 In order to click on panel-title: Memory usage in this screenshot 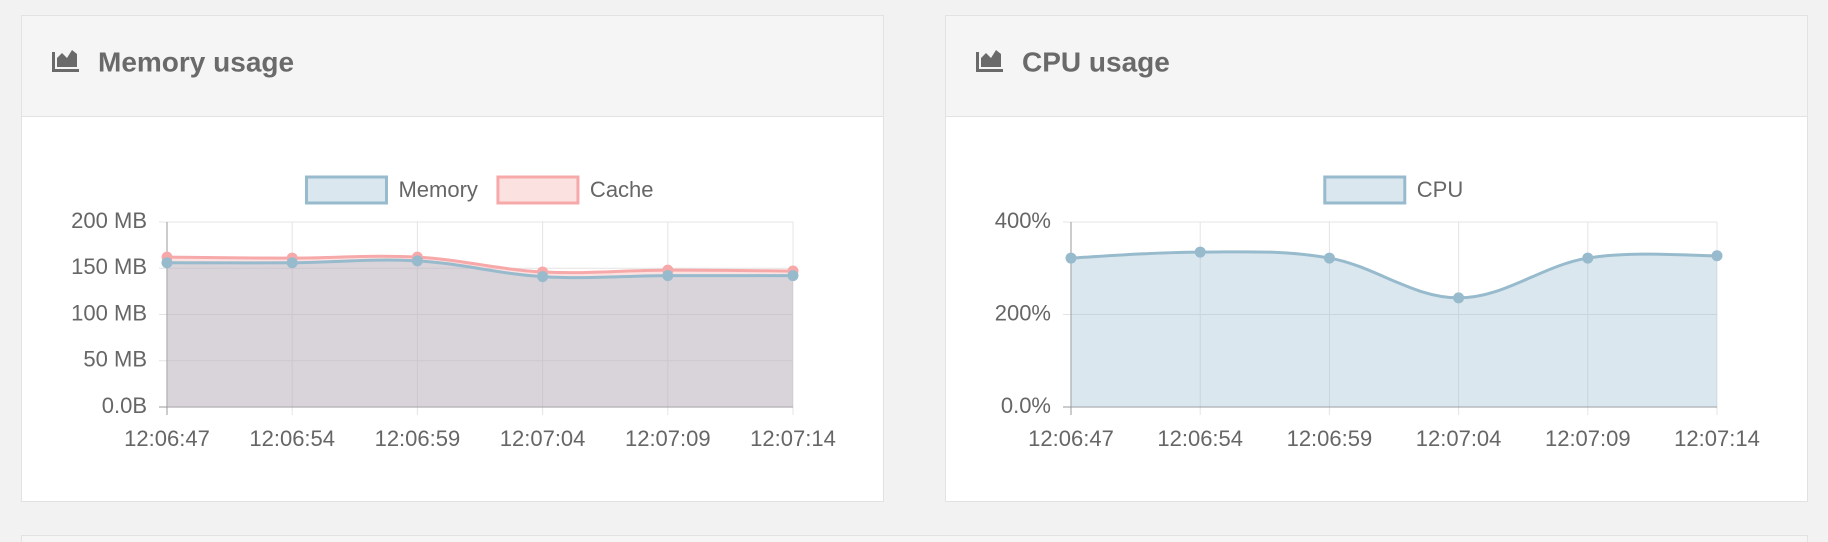, I will do `click(196, 61)`.